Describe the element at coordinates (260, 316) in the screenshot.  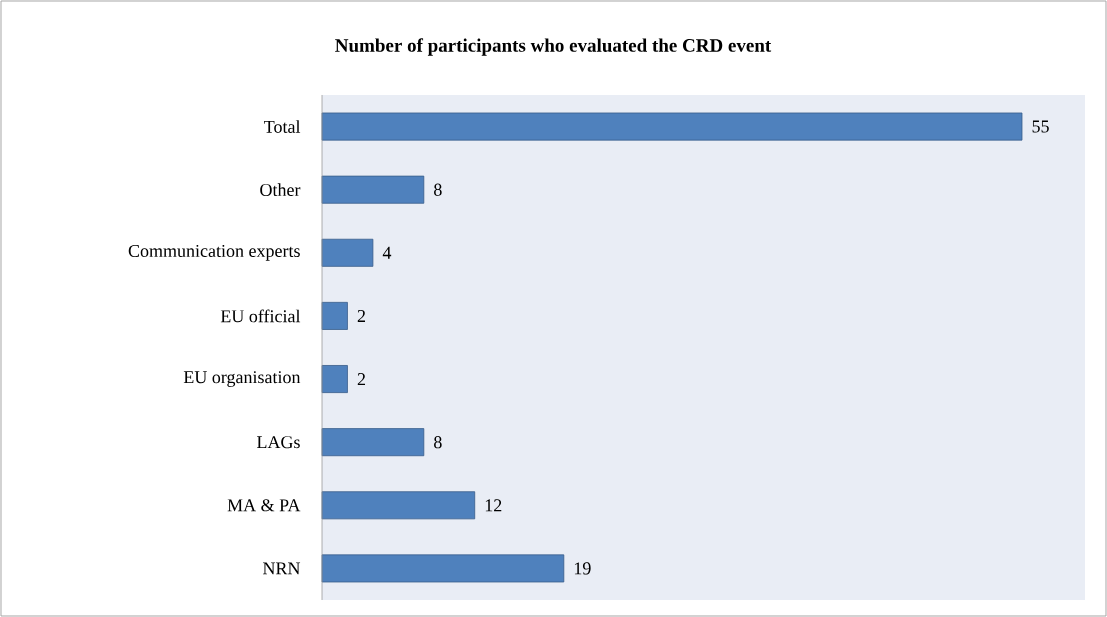
I see `y-tick-label: EU official` at that location.